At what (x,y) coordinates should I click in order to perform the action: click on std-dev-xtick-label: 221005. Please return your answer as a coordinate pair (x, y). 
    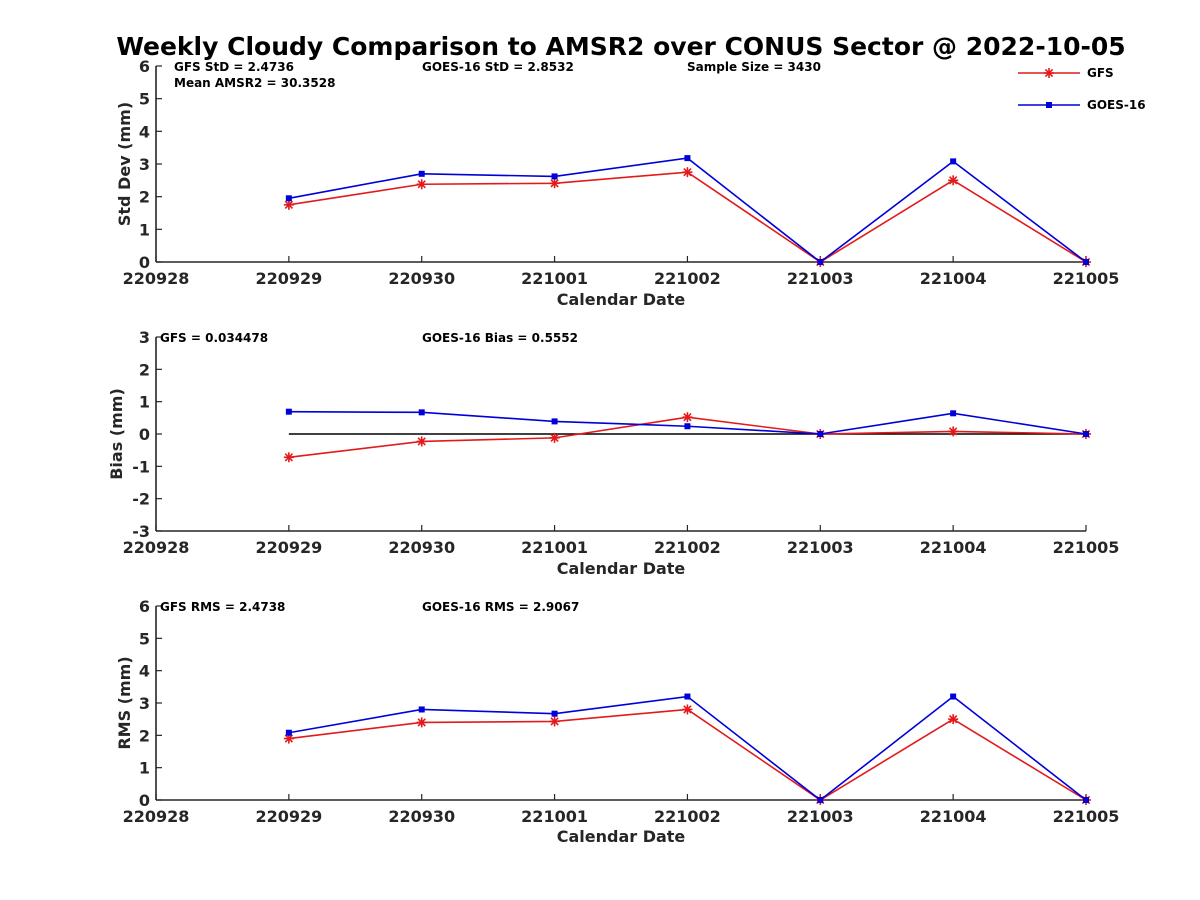
    Looking at the image, I should click on (1086, 278).